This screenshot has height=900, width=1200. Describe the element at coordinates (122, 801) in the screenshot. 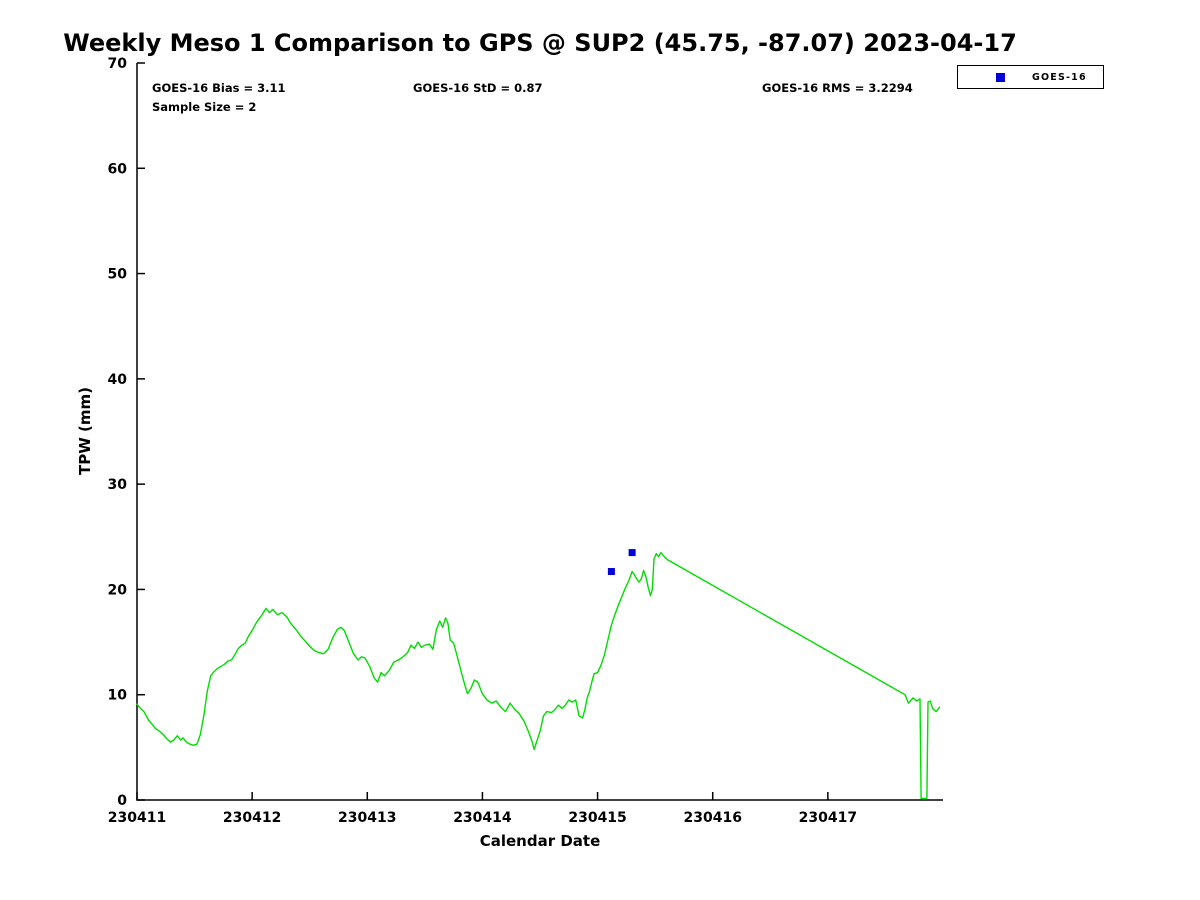

I see `y-tick-label: 0` at that location.